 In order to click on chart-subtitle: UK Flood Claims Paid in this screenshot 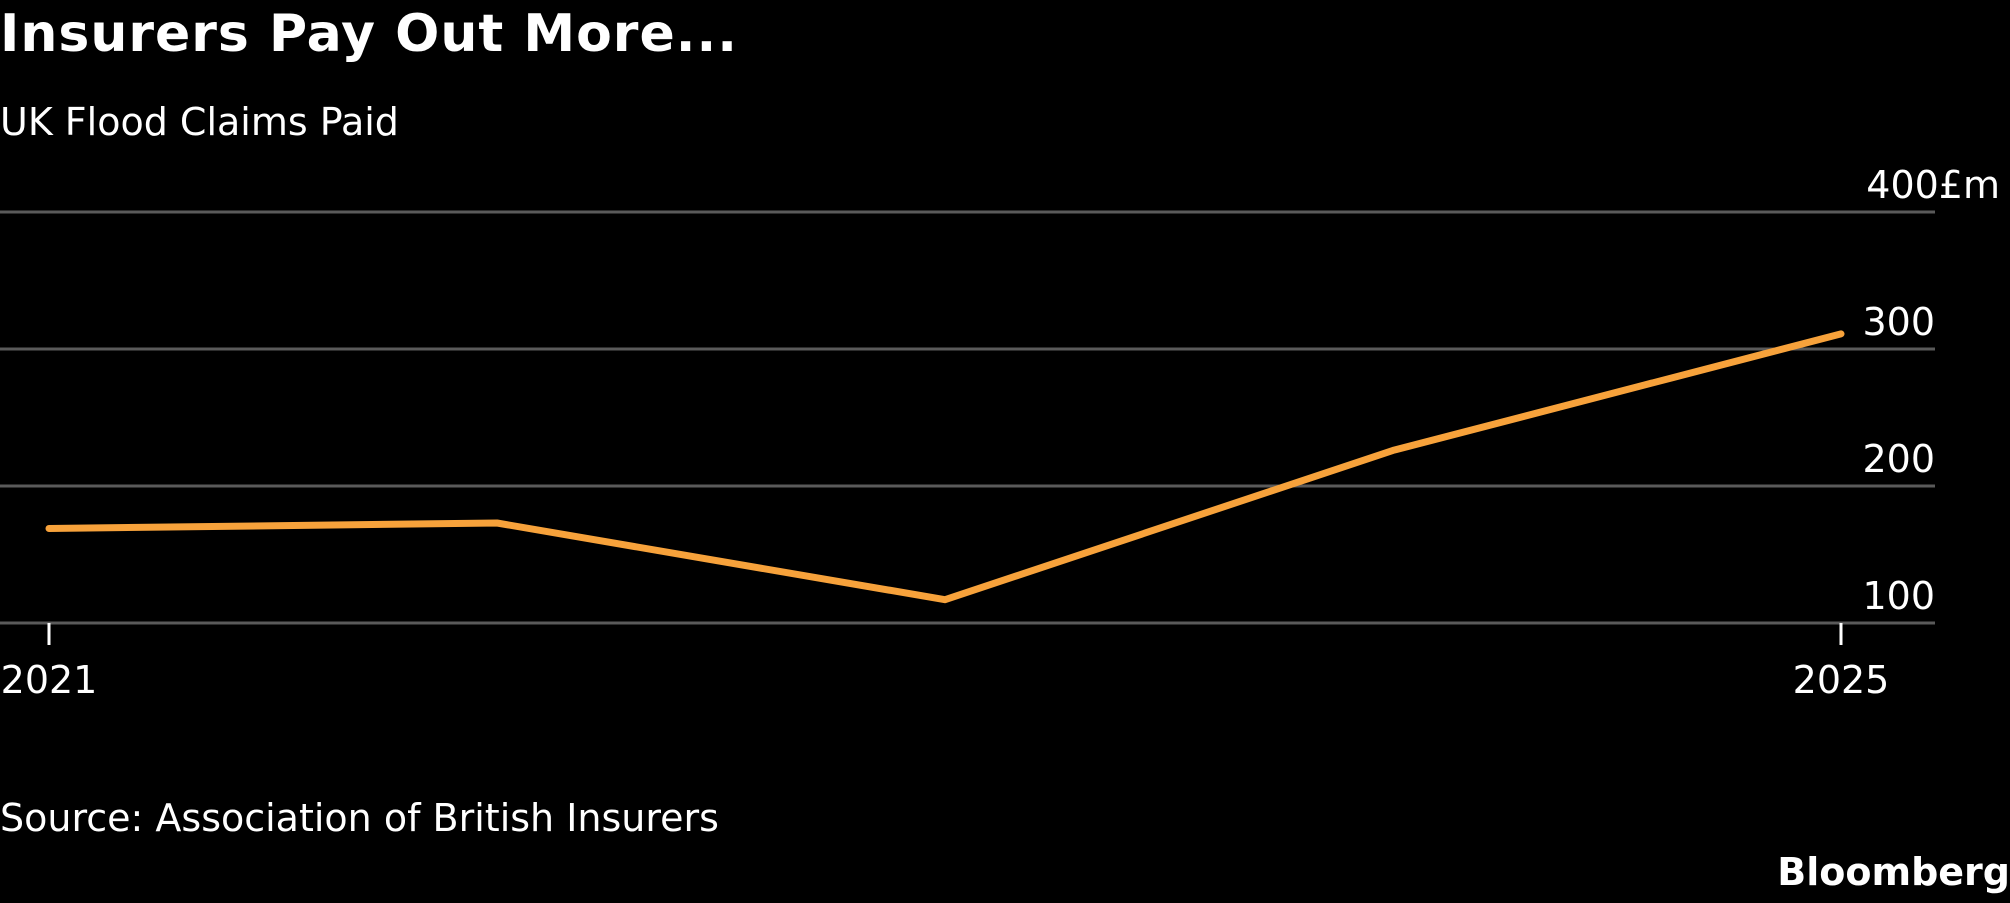, I will do `click(199, 122)`.